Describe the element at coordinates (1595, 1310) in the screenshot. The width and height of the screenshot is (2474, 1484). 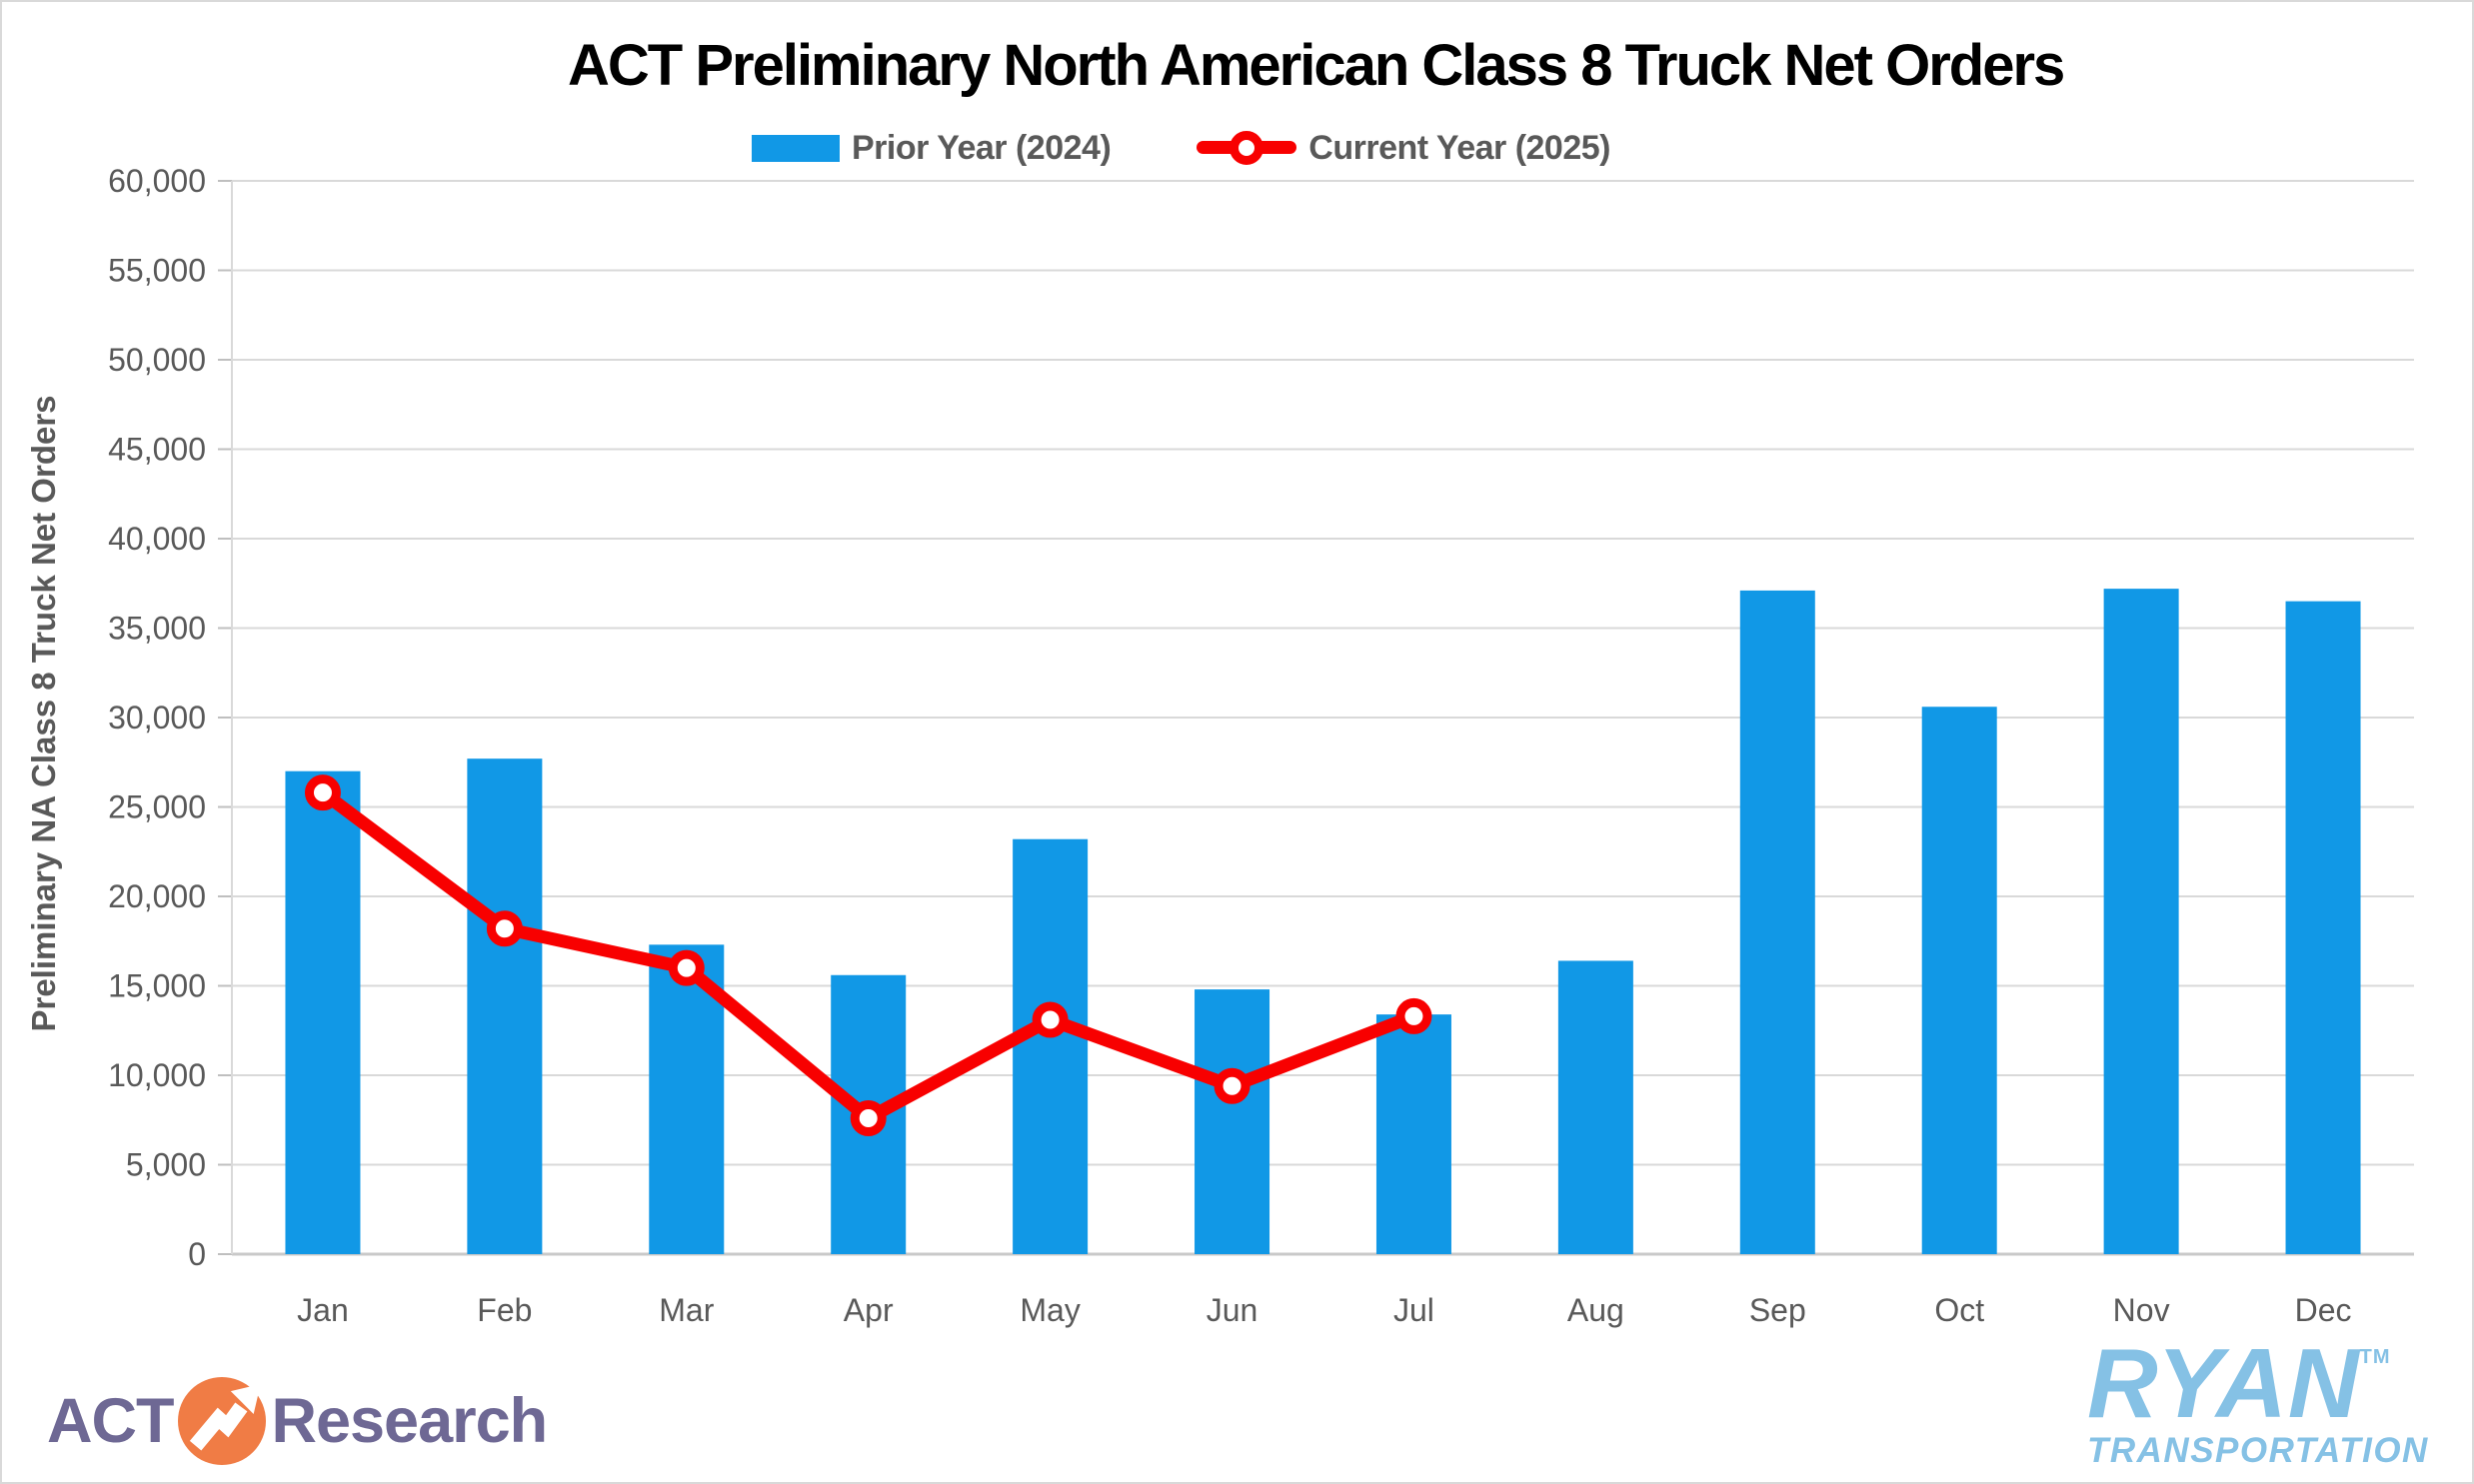
I see `x-axis-tick-label: Aug` at that location.